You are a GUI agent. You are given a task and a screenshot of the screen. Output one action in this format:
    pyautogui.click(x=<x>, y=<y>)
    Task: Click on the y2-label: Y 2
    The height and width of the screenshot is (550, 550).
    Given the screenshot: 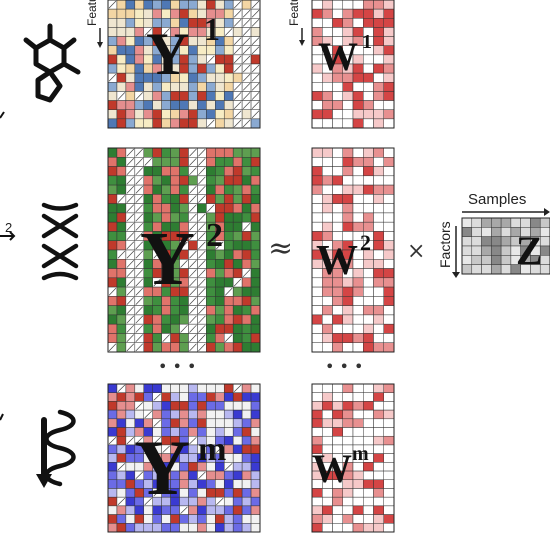 What is the action you would take?
    pyautogui.click(x=181, y=259)
    